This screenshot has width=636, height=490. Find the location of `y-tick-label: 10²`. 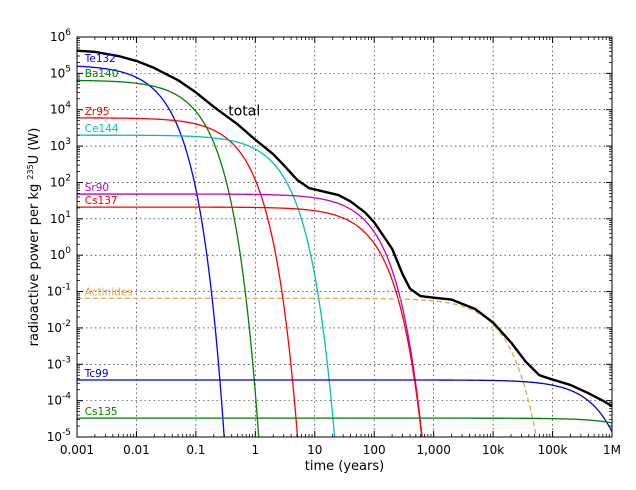

y-tick-label: 10² is located at coordinates (60, 181).